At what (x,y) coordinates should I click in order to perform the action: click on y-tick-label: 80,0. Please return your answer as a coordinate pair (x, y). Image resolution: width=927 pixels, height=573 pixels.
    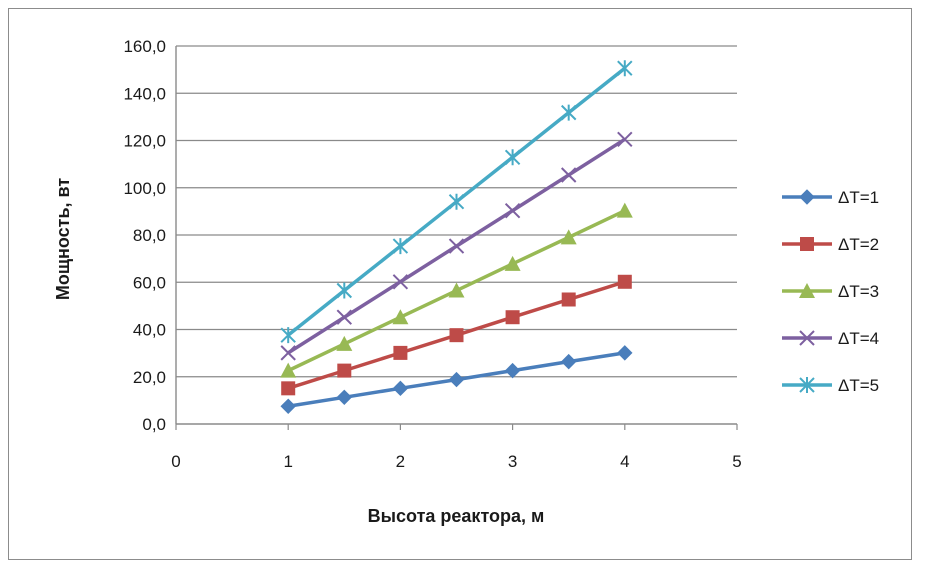
    Looking at the image, I should click on (149, 235).